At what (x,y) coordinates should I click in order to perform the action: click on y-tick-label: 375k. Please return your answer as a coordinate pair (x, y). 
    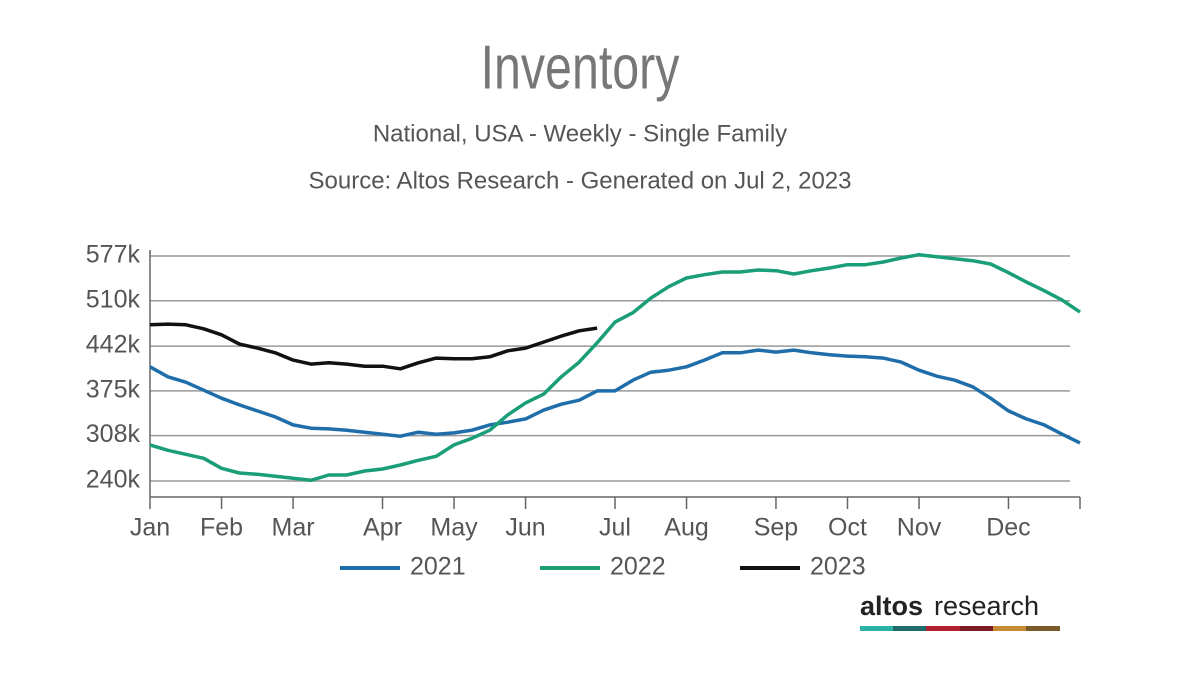
    Looking at the image, I should click on (113, 389).